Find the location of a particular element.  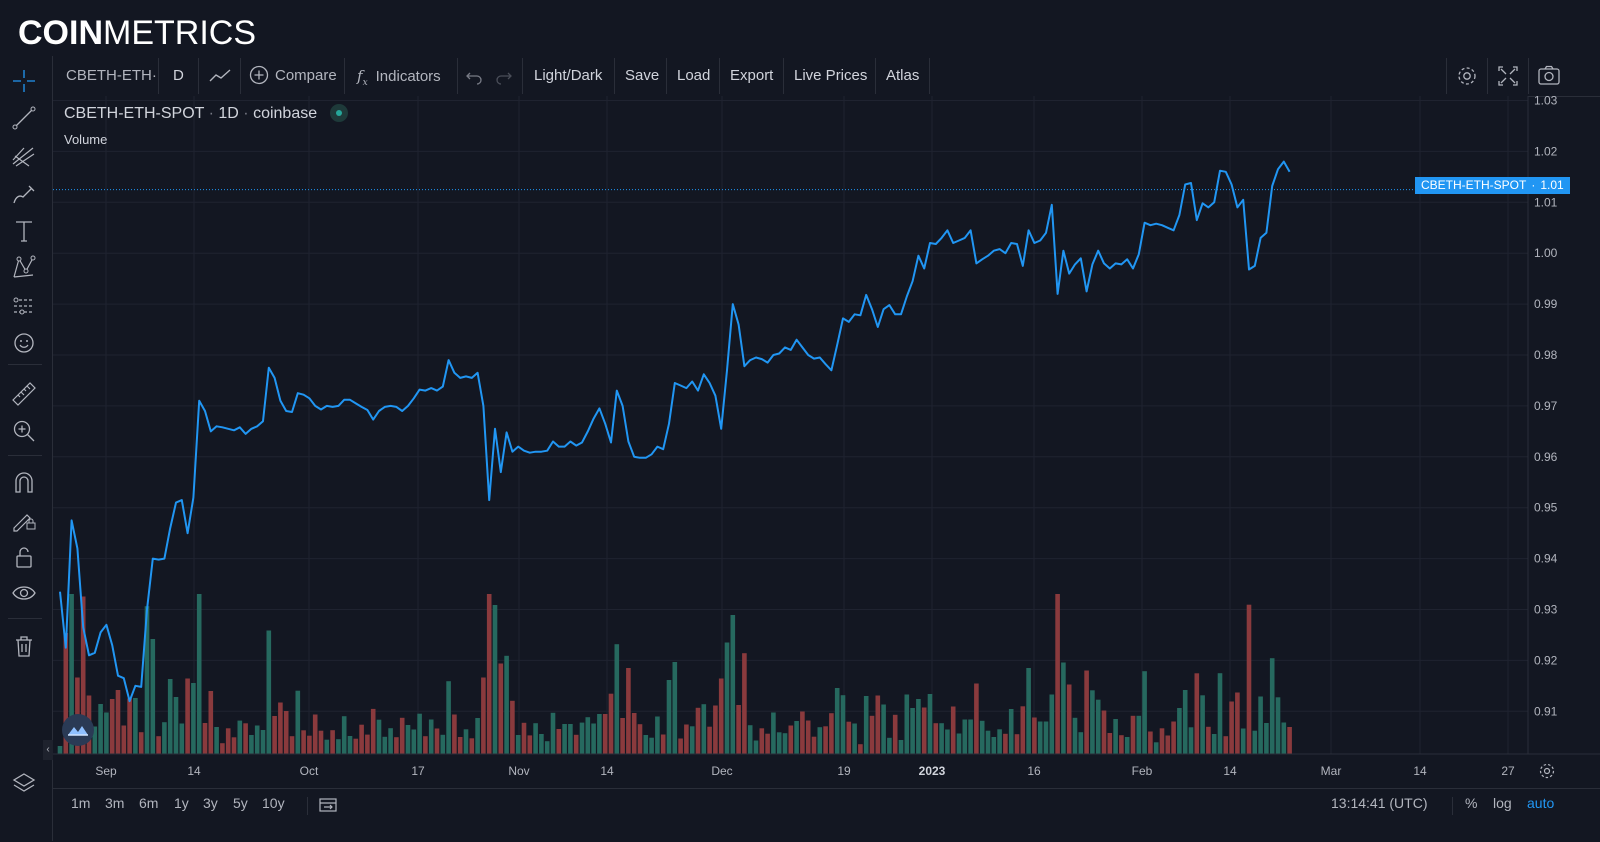

range-3y: 3y is located at coordinates (210, 803).